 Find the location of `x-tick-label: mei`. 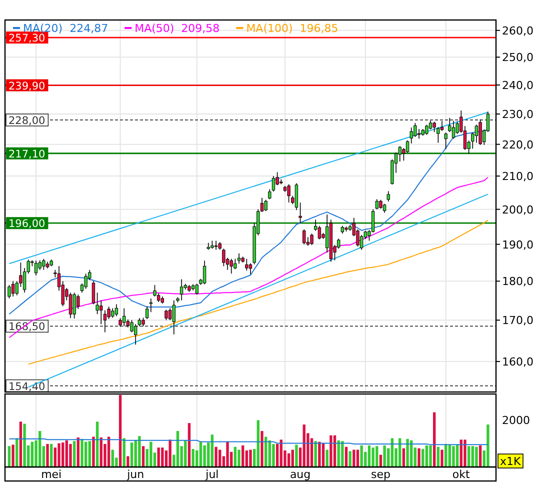

x-tick-label: mei is located at coordinates (51, 474).